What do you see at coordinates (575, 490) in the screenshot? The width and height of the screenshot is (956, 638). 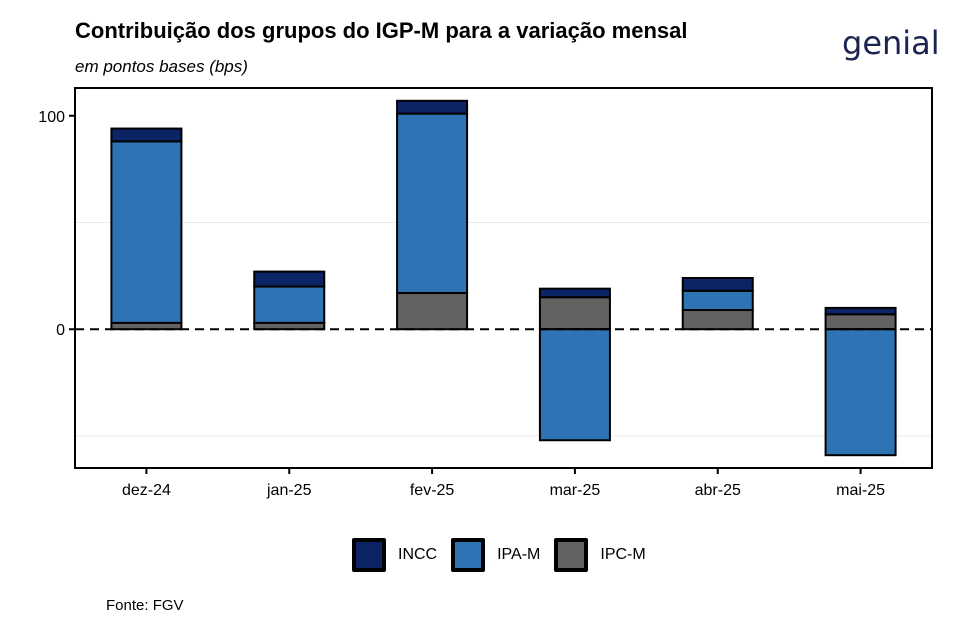 I see `x-tick-label: mar-25` at bounding box center [575, 490].